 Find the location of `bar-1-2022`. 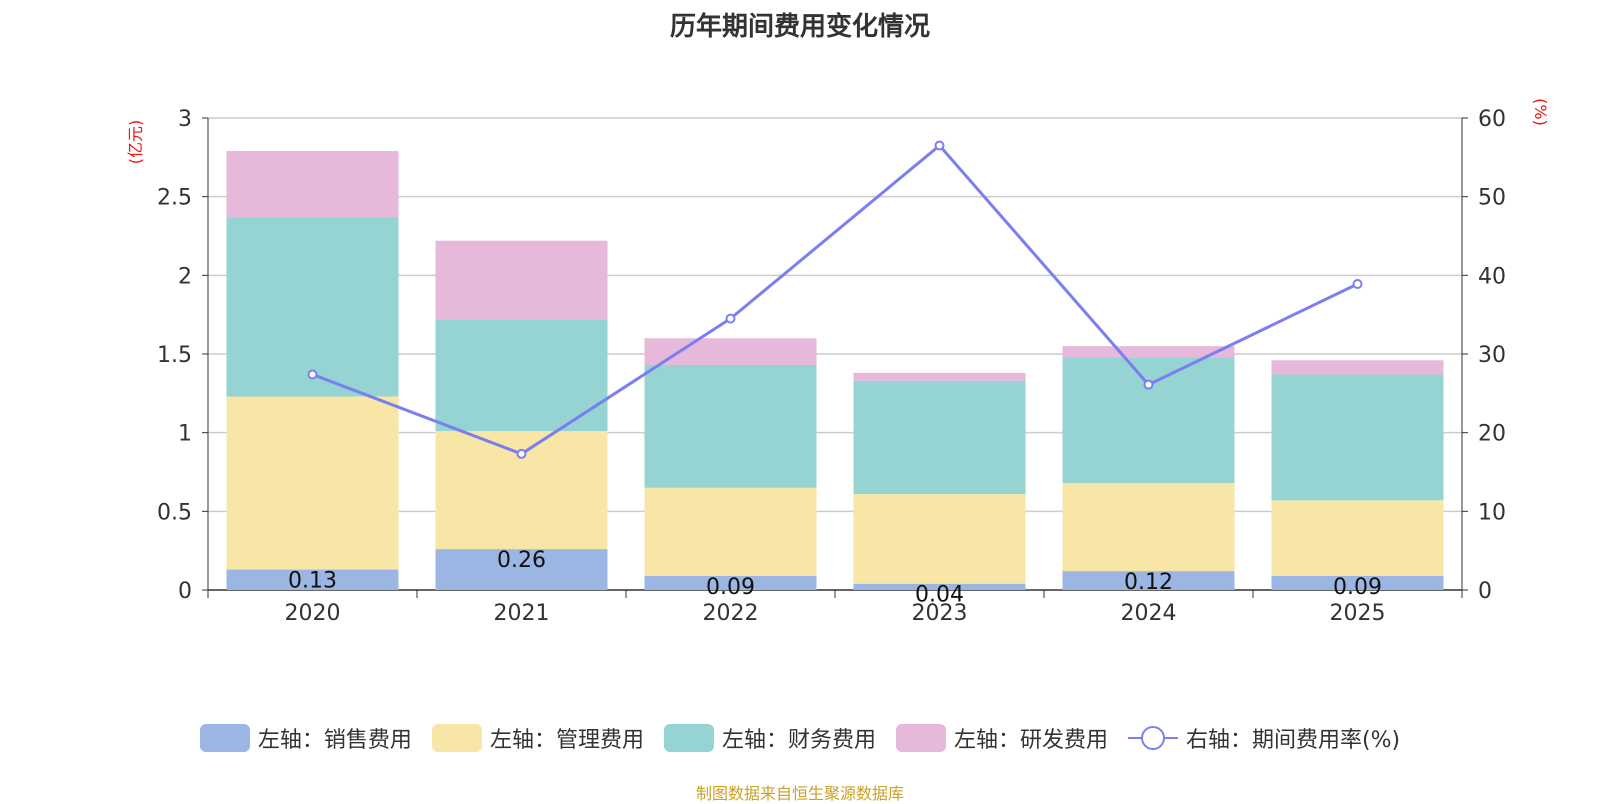

bar-1-2022 is located at coordinates (730, 582).